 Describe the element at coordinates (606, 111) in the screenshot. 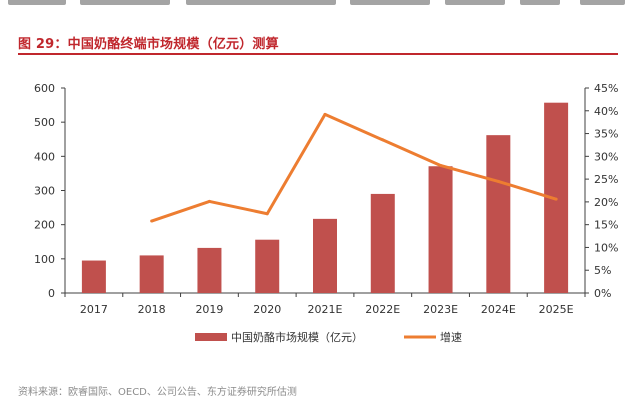

I see `y-right-tick-label: 40%` at that location.